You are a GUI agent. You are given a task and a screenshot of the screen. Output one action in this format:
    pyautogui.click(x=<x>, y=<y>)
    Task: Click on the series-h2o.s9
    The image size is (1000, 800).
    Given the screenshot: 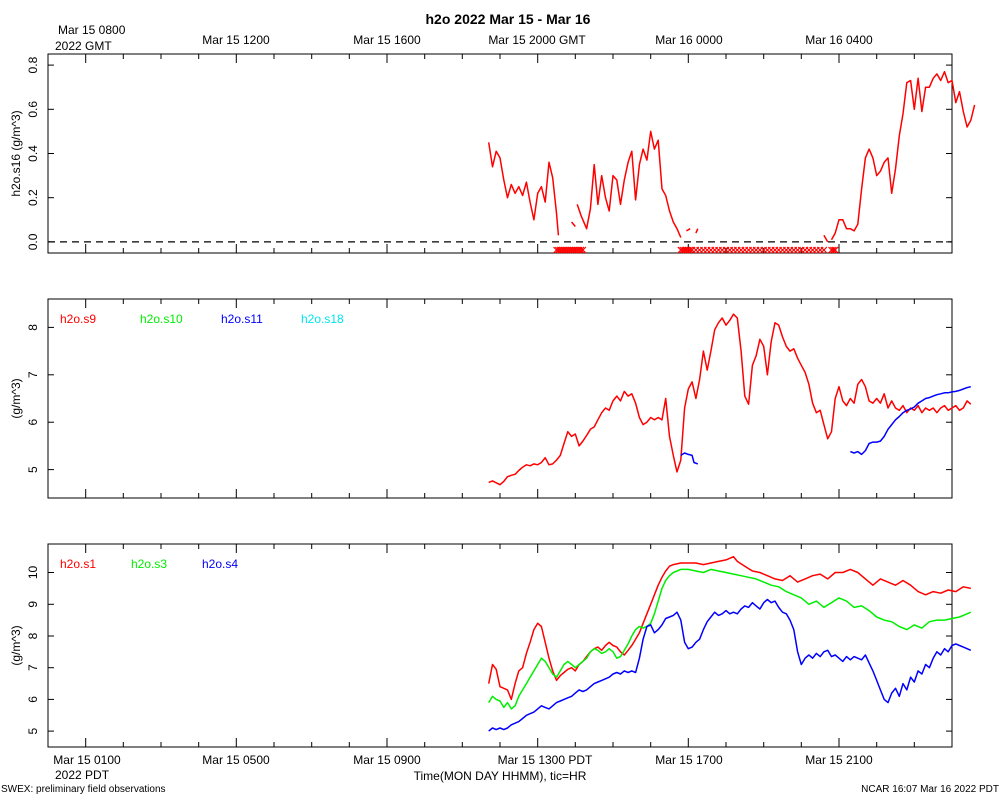 What is the action you would take?
    pyautogui.click(x=730, y=399)
    